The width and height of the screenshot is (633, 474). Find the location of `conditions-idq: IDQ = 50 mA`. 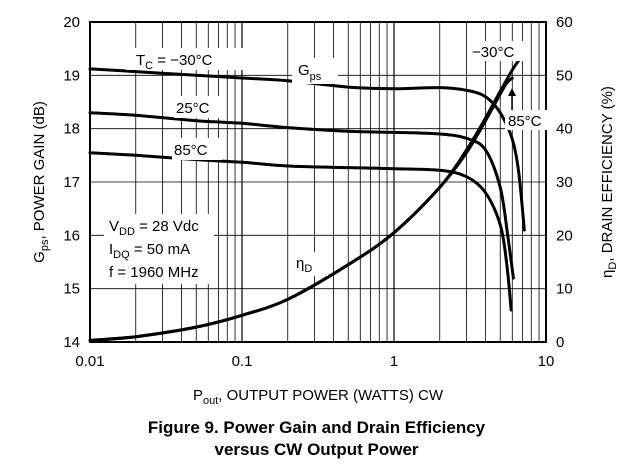

conditions-idq: IDQ = 50 mA is located at coordinates (149, 251).